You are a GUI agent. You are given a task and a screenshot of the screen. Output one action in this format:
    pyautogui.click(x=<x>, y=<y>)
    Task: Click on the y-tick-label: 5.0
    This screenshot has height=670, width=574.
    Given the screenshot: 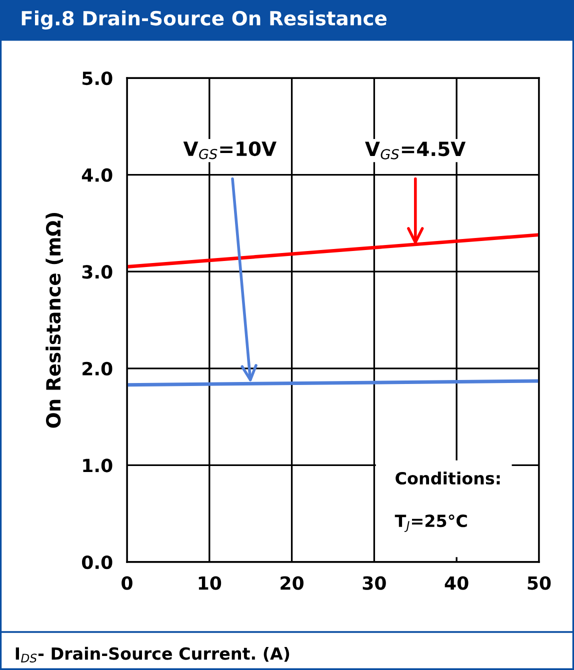 What is the action you would take?
    pyautogui.click(x=97, y=78)
    